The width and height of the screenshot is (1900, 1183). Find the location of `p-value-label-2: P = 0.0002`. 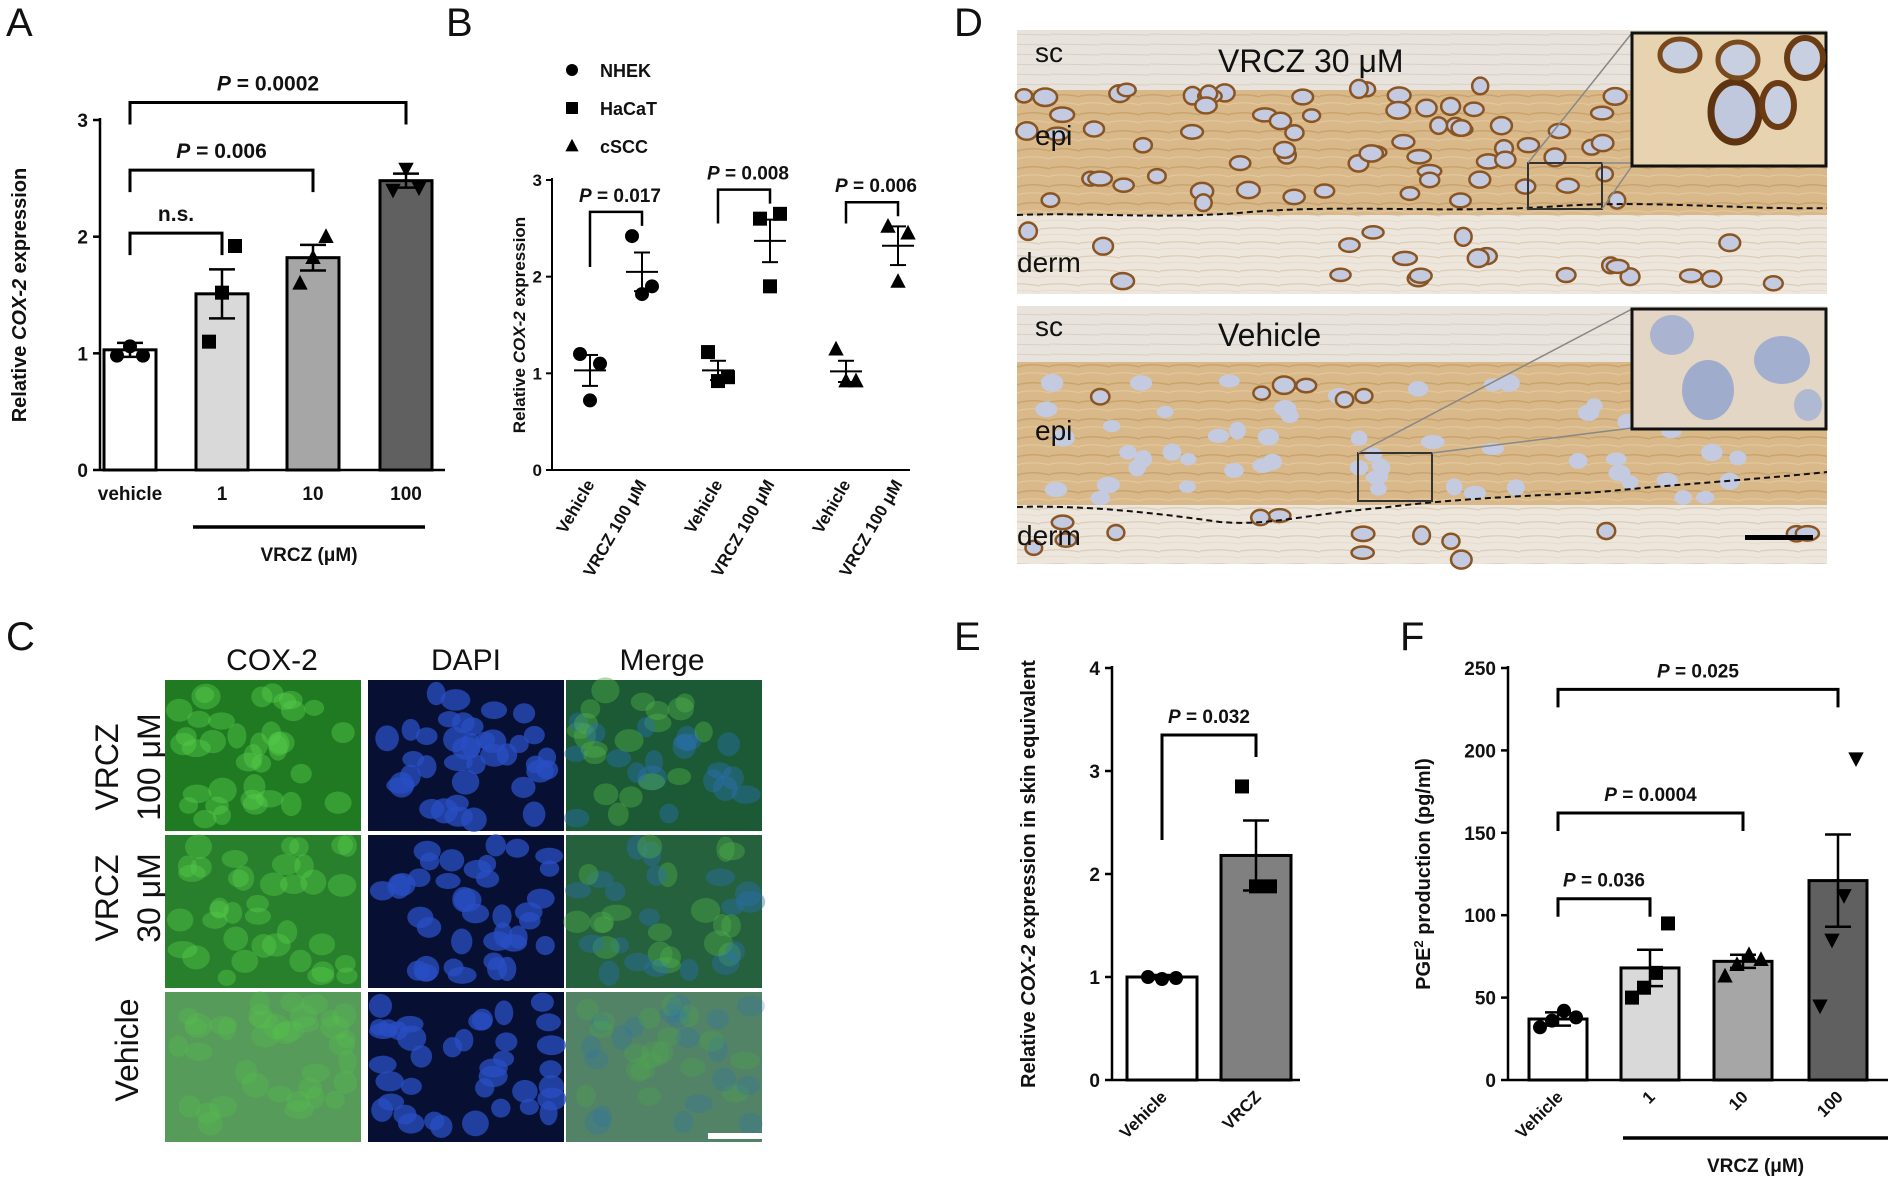

p-value-label-2: P = 0.0002 is located at coordinates (268, 84).